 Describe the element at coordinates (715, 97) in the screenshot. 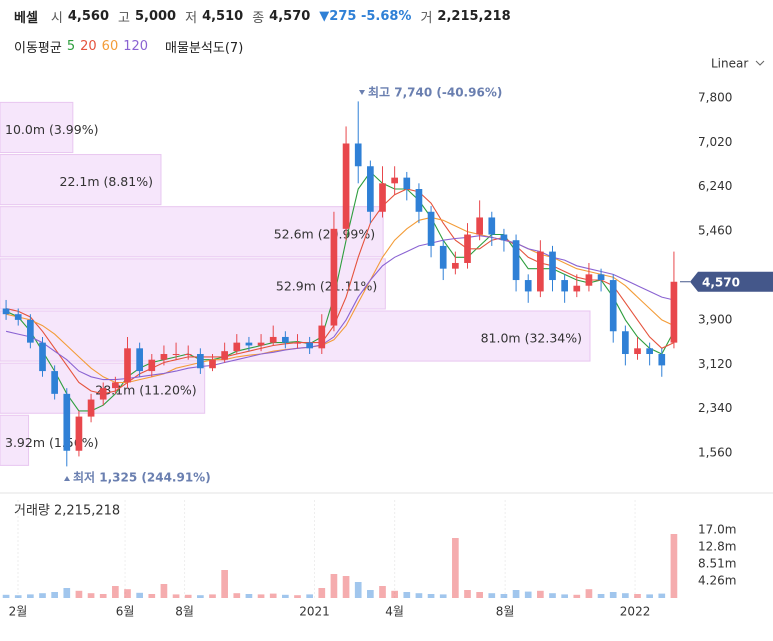

I see `y-tick-label: 7,800` at that location.